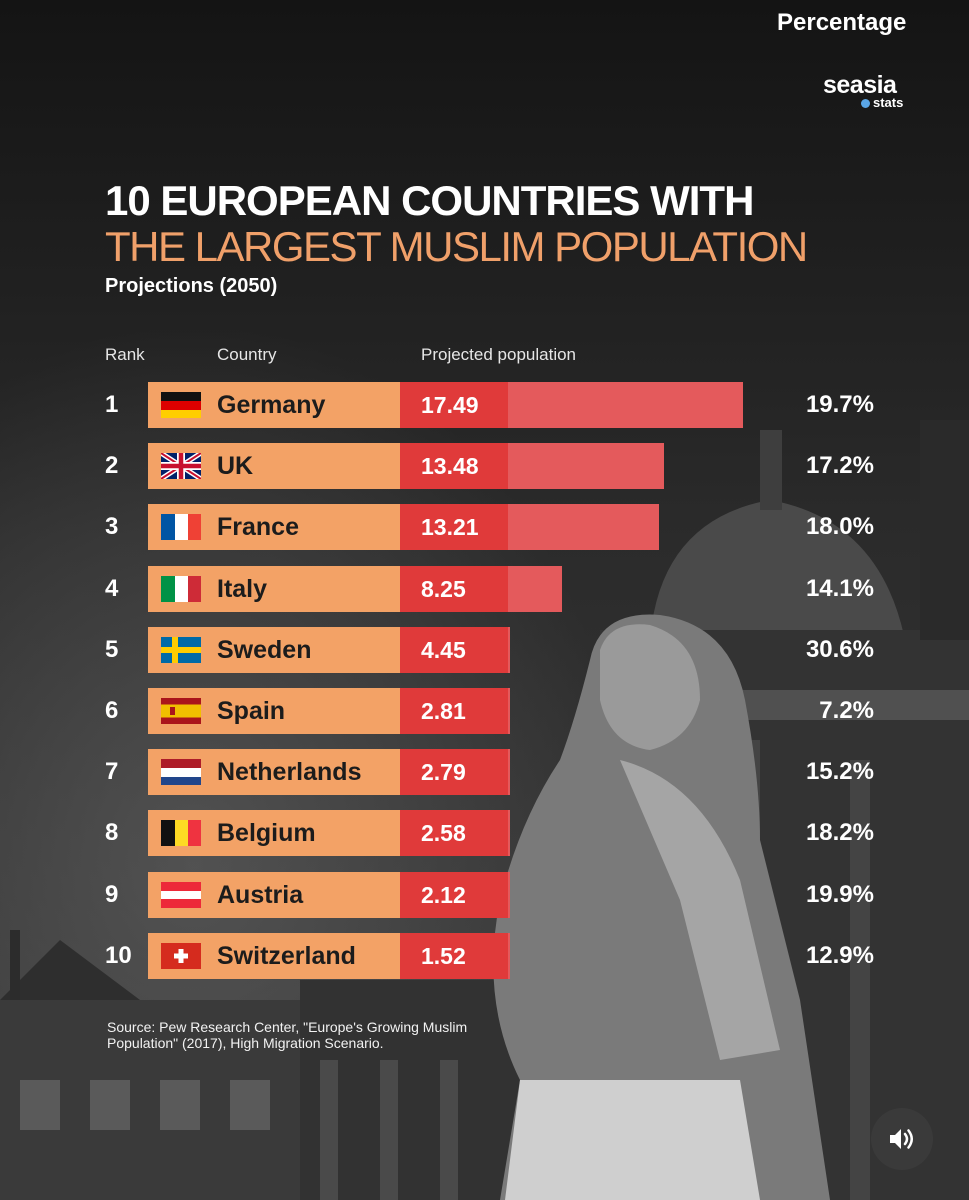  I want to click on population-value: 8.25, so click(443, 588).